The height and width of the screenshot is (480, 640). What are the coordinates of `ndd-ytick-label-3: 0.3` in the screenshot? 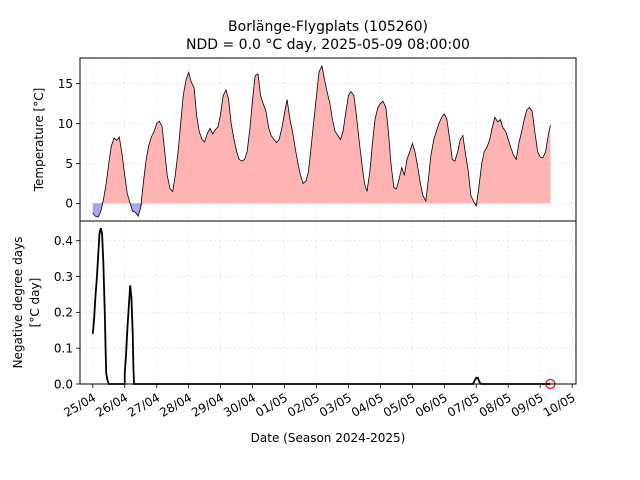 It's located at (63, 277).